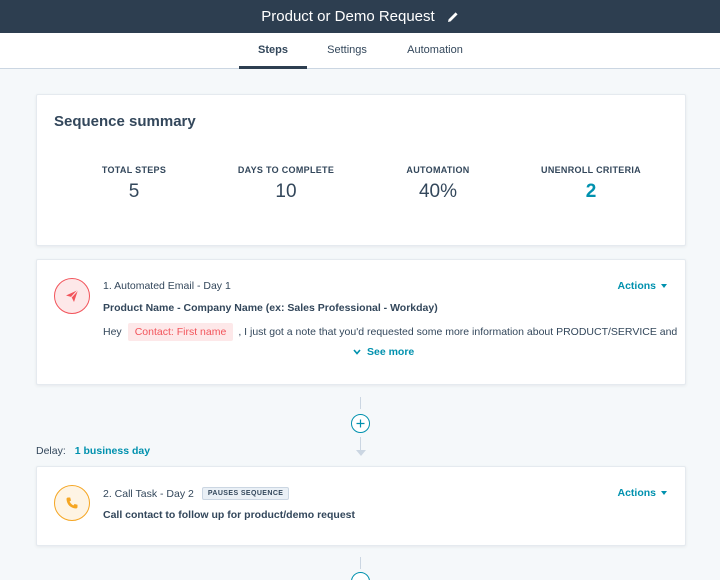 This screenshot has width=720, height=580. What do you see at coordinates (72, 503) in the screenshot?
I see `phone-icon` at bounding box center [72, 503].